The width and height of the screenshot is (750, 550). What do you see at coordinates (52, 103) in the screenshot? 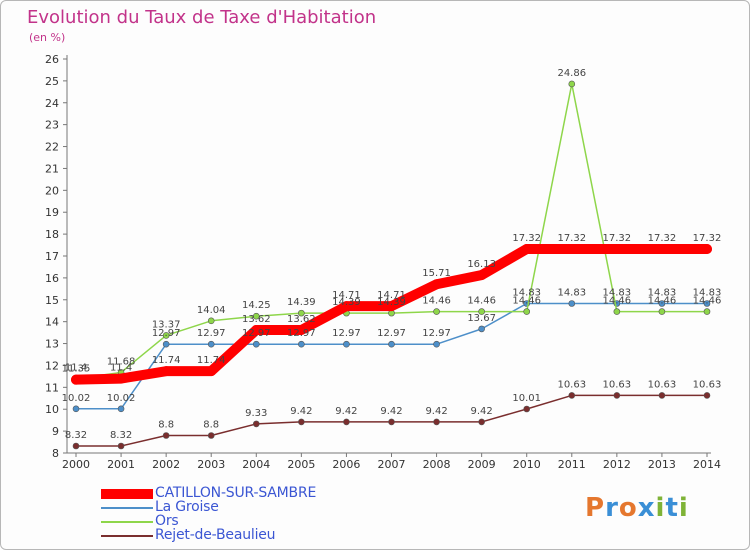
I see `y-tick-label: 24` at bounding box center [52, 103].